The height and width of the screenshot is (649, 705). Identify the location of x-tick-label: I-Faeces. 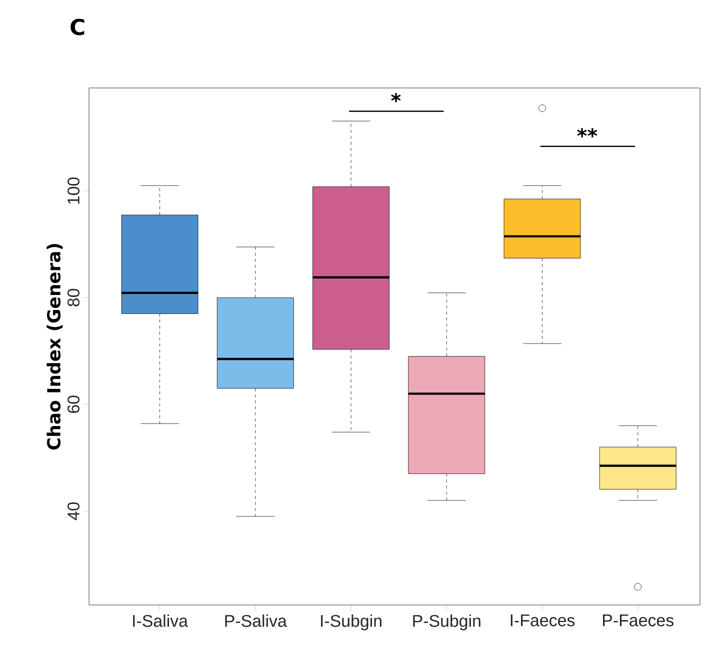
(542, 620).